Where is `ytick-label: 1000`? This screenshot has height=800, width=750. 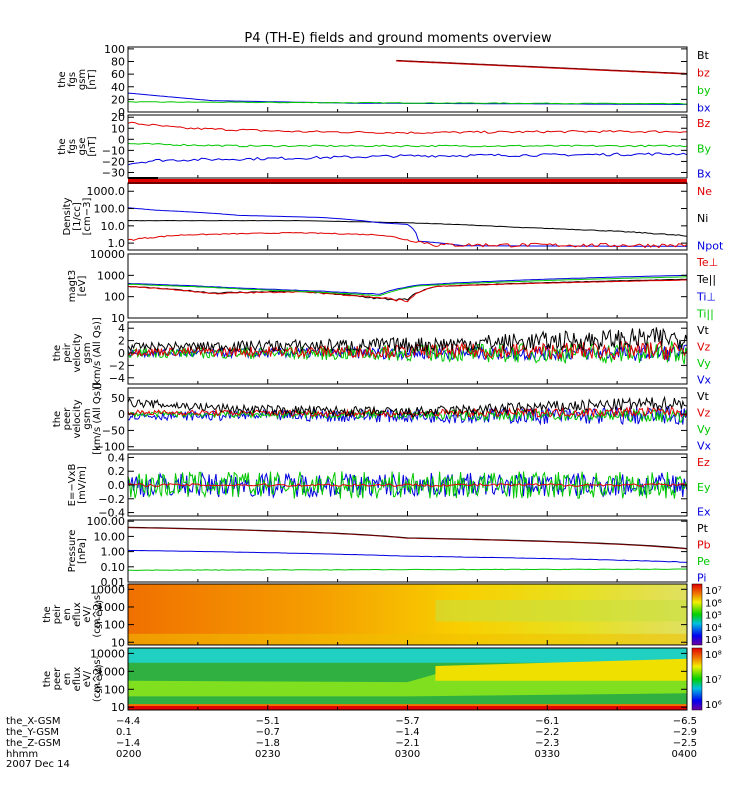
ytick-label: 1000 is located at coordinates (111, 607).